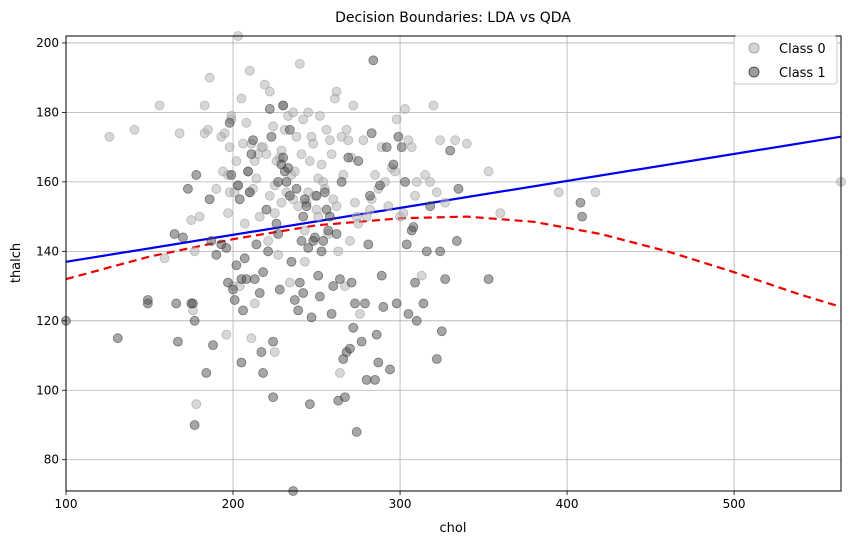 Image resolution: width=850 pixels, height=545 pixels. Describe the element at coordinates (16, 263) in the screenshot. I see `y-axis-label: thalch` at that location.